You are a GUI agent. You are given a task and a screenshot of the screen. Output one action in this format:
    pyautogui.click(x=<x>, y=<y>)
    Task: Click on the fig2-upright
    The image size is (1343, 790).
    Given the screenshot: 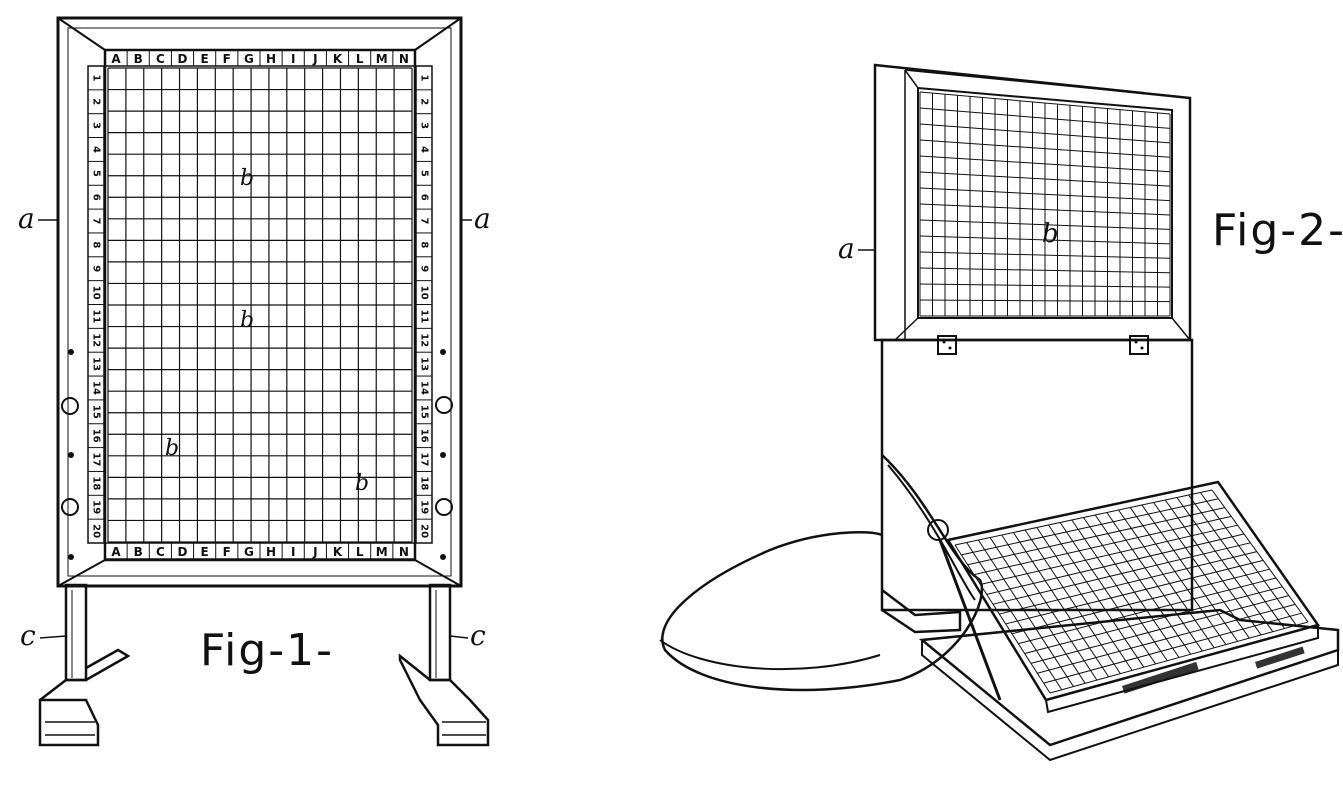 What is the action you would take?
    pyautogui.click(x=1037, y=475)
    